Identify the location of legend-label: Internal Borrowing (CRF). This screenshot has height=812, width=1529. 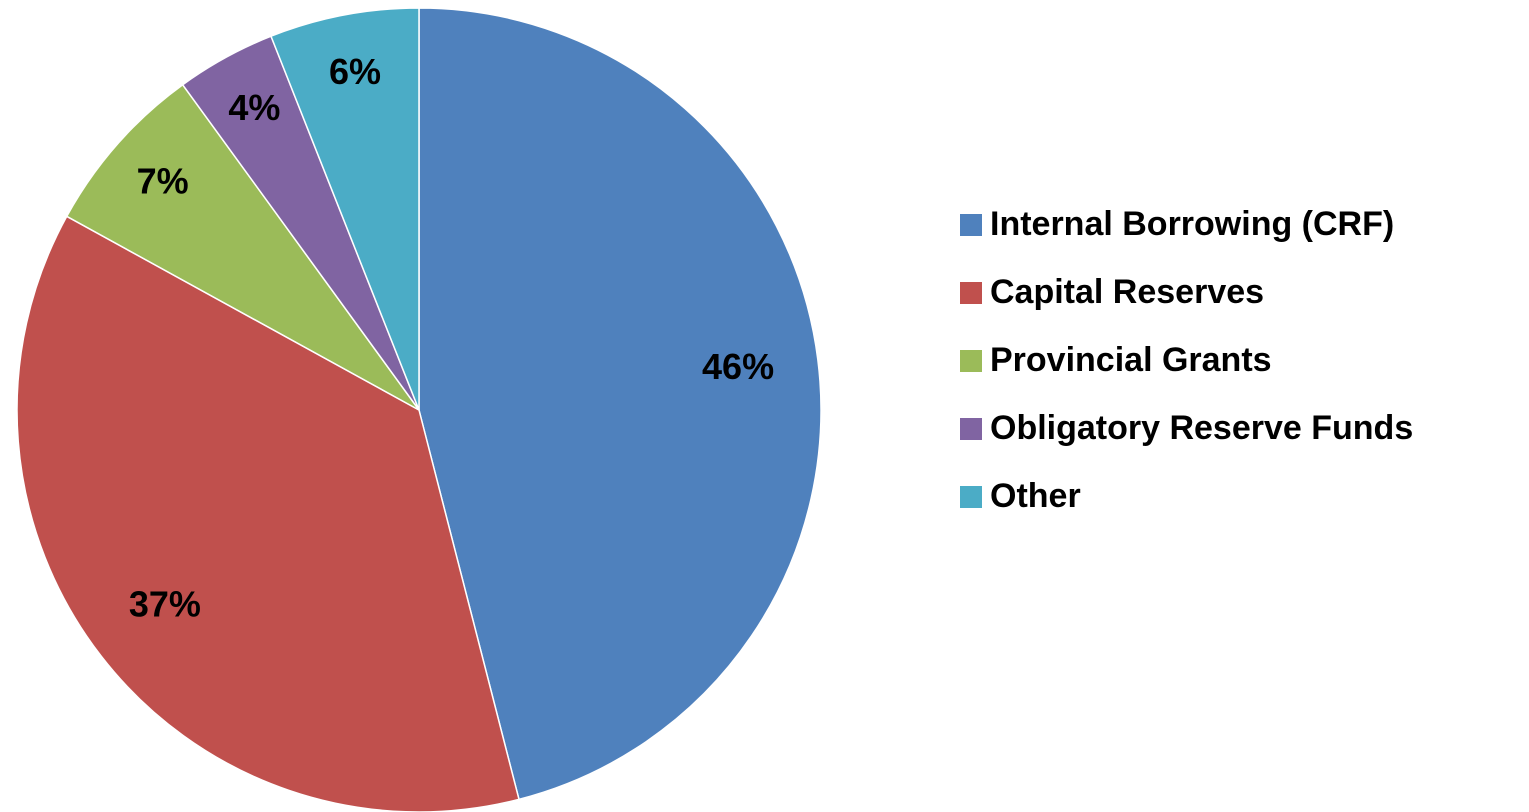
(1192, 224).